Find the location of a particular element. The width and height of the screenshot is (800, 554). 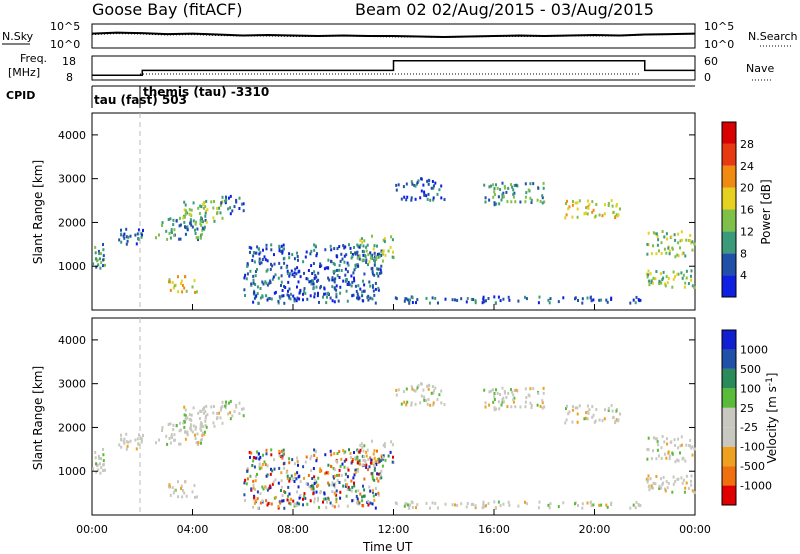

velocity-colorbar-swatch is located at coordinates (729, 378).